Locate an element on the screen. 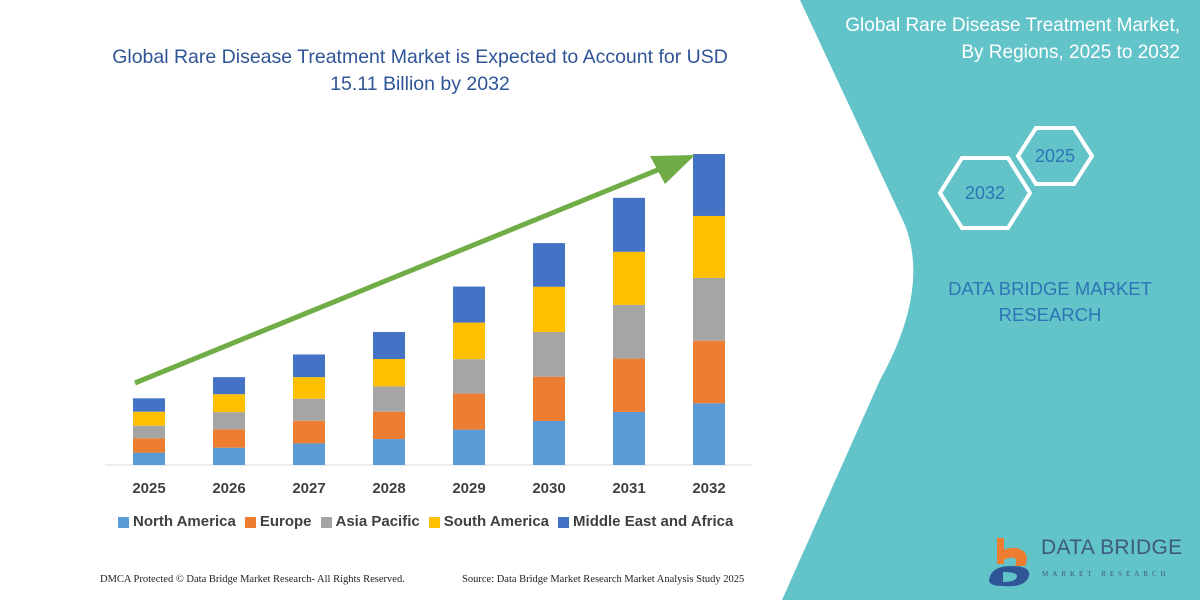 Image resolution: width=1200 pixels, height=600 pixels. bar-segment-2028-middle-east-and-africa is located at coordinates (389, 346).